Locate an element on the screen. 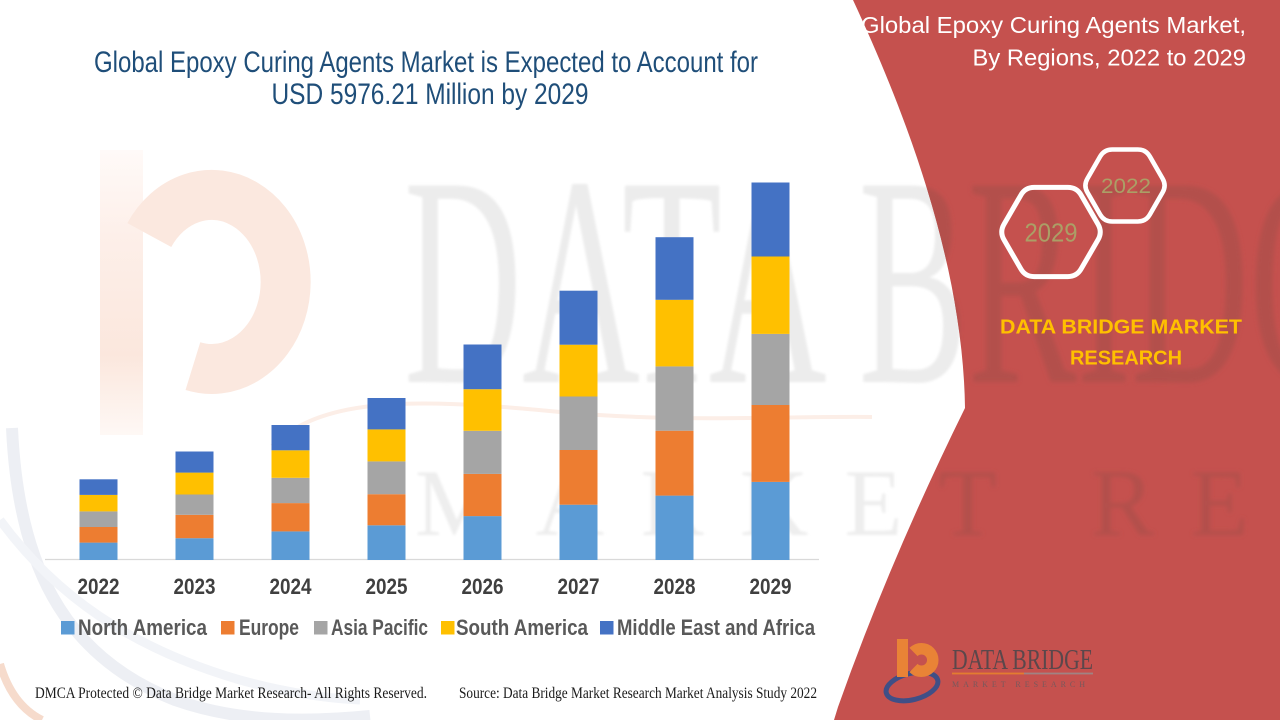 The height and width of the screenshot is (720, 1280). svg-text: Asia Pacific is located at coordinates (379, 627).